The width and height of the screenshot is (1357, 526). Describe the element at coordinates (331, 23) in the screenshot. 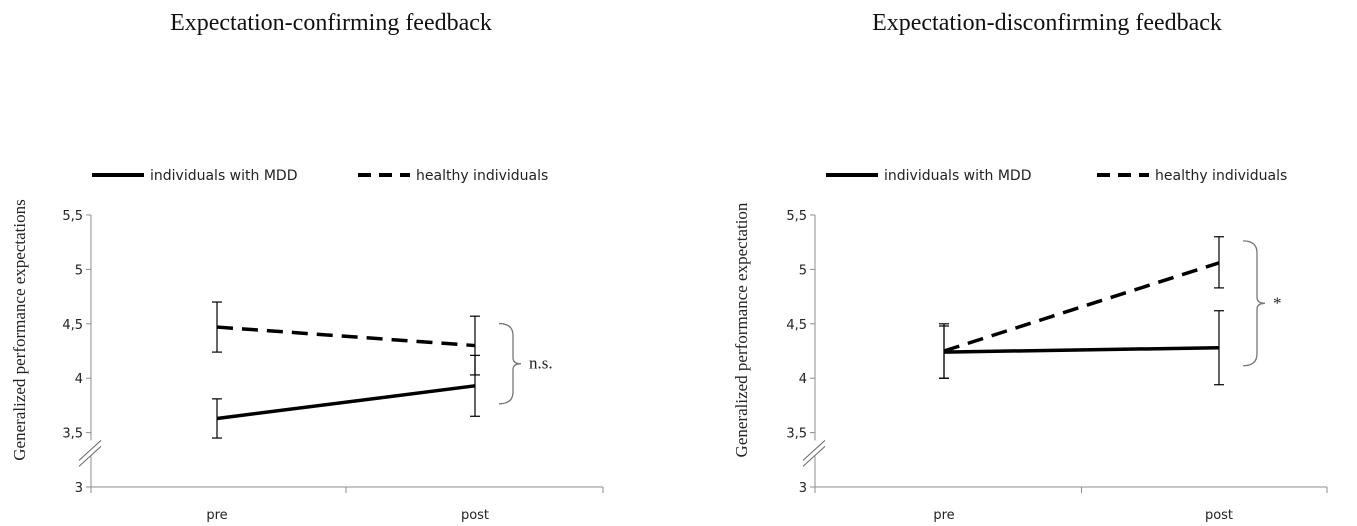

I see `chart-title: Expectation-confirming feedback` at that location.